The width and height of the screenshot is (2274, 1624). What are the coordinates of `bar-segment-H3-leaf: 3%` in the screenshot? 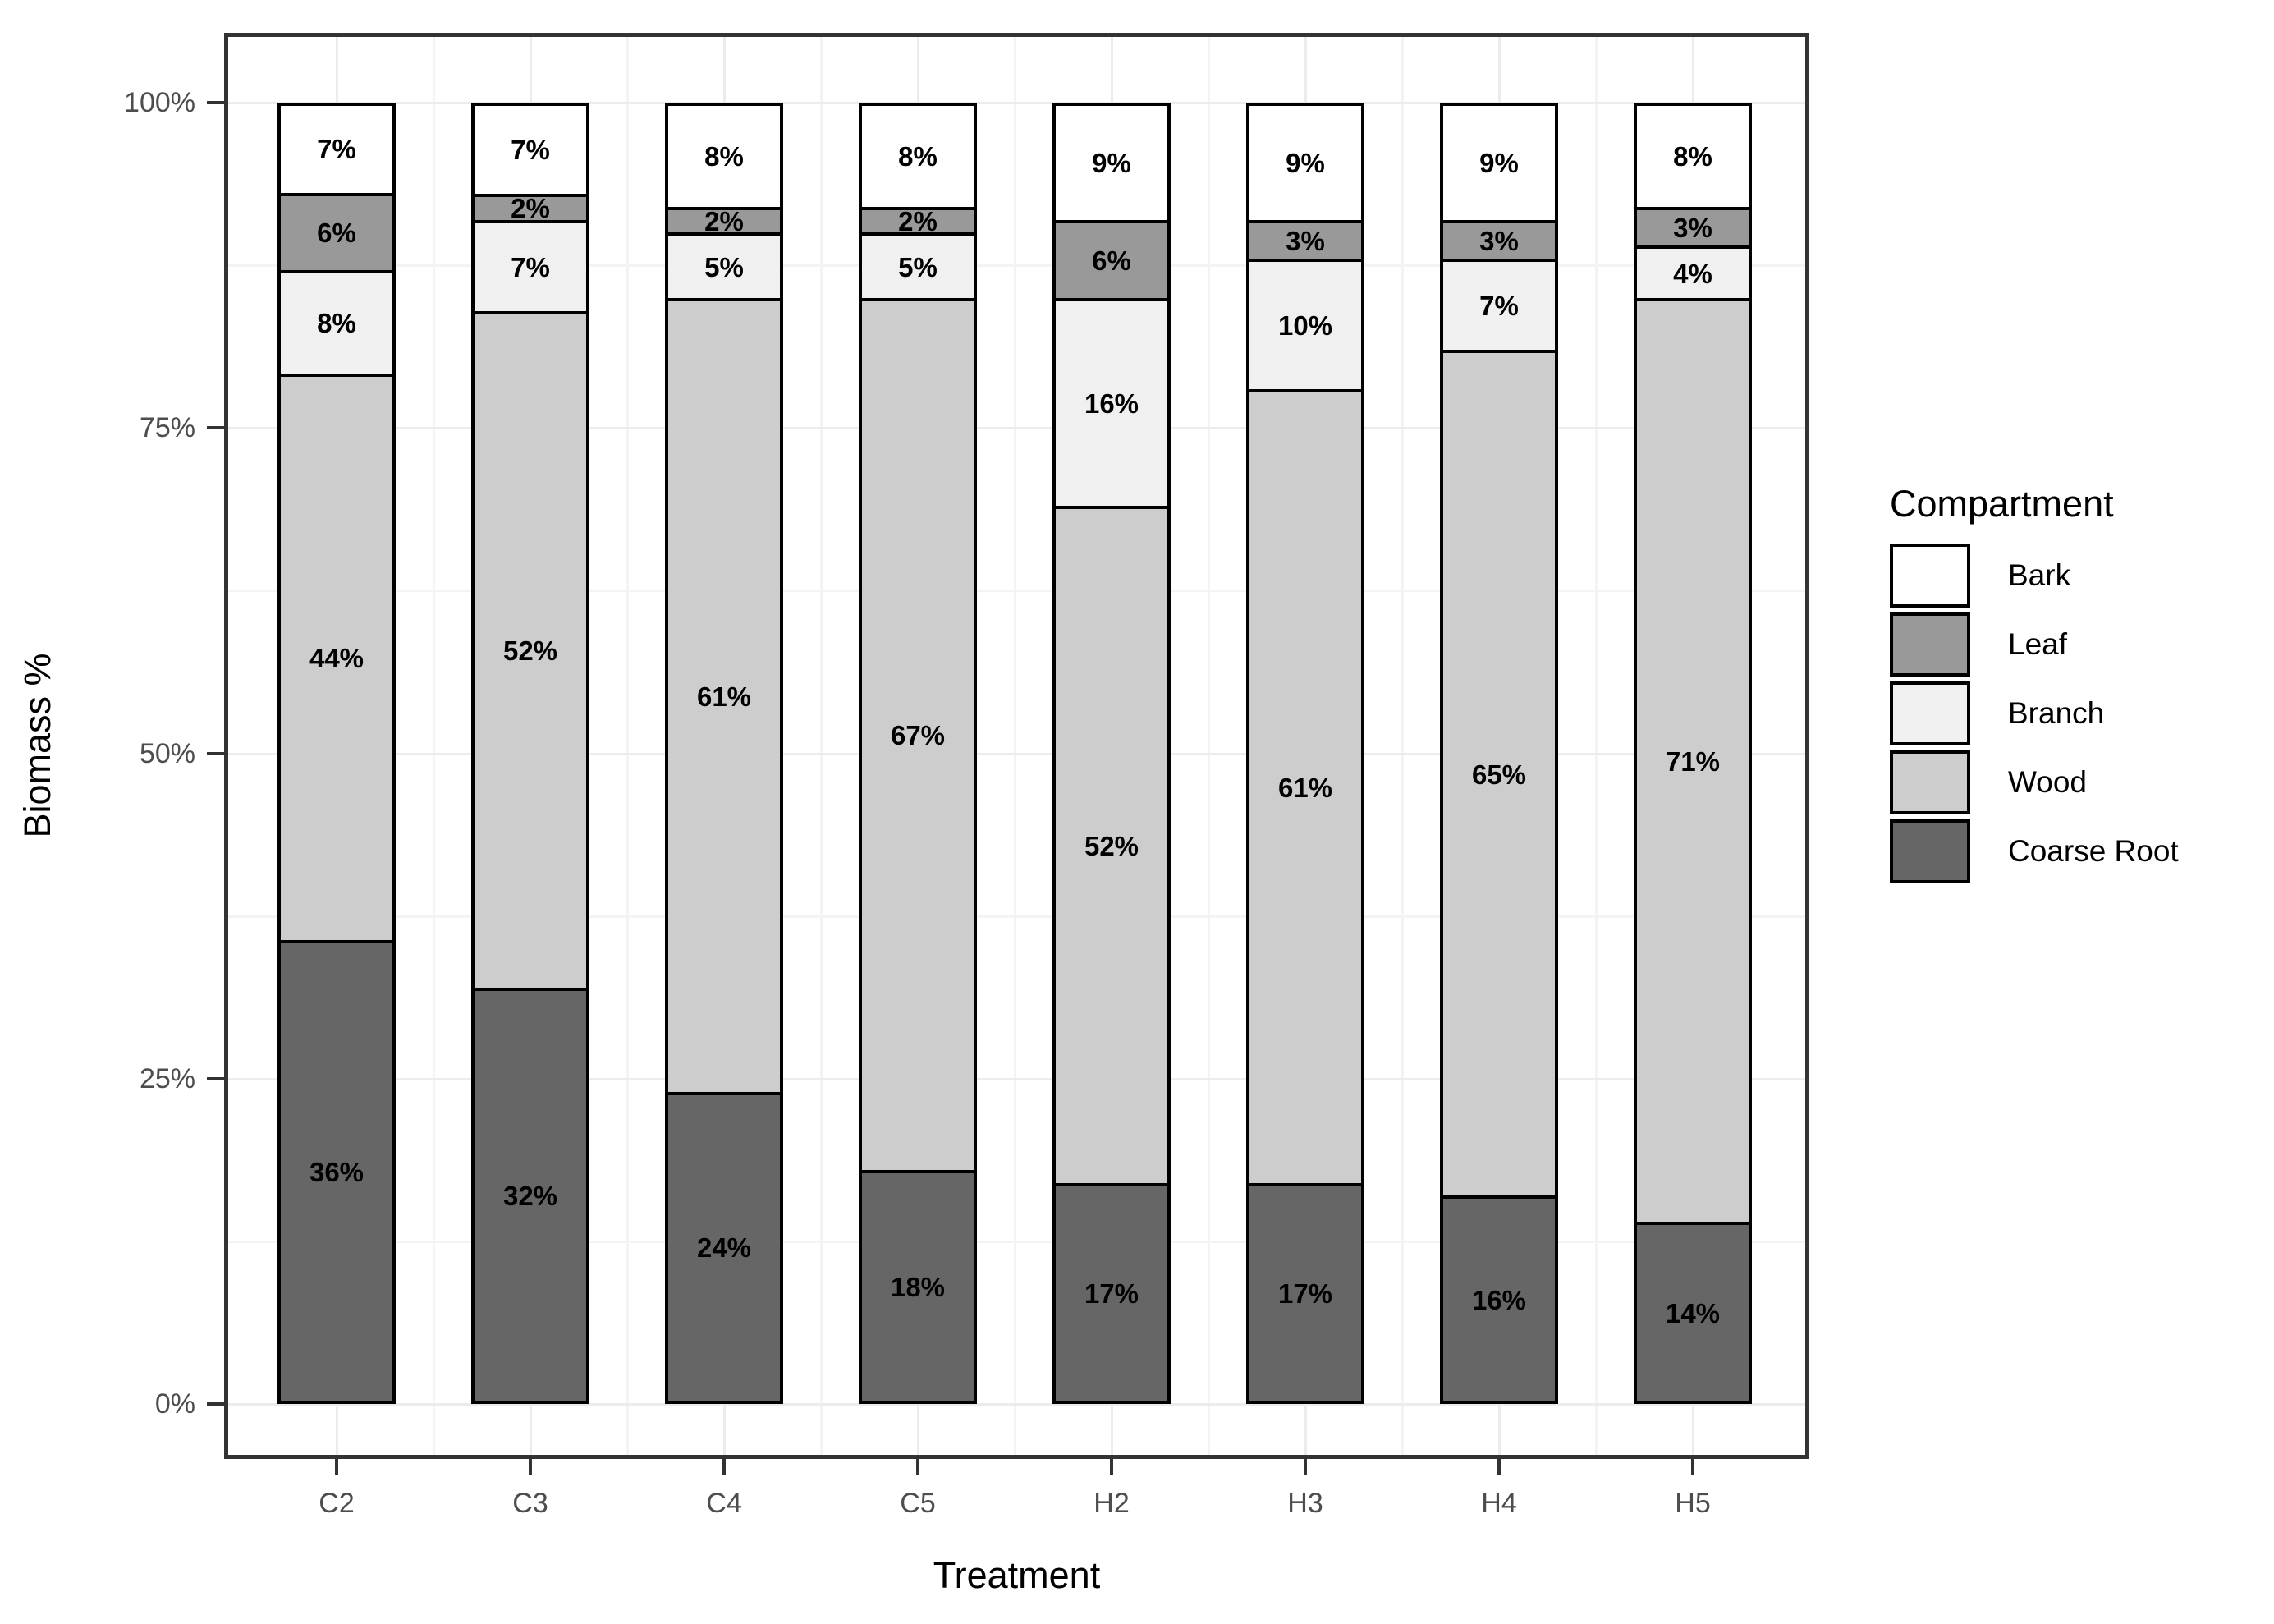 It's located at (1305, 239).